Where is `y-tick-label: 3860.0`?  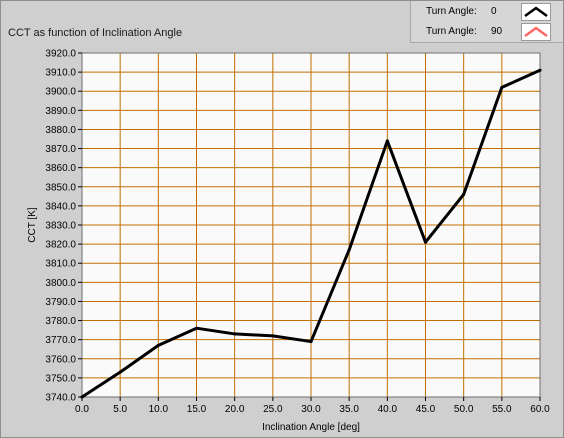 y-tick-label: 3860.0 is located at coordinates (60, 168).